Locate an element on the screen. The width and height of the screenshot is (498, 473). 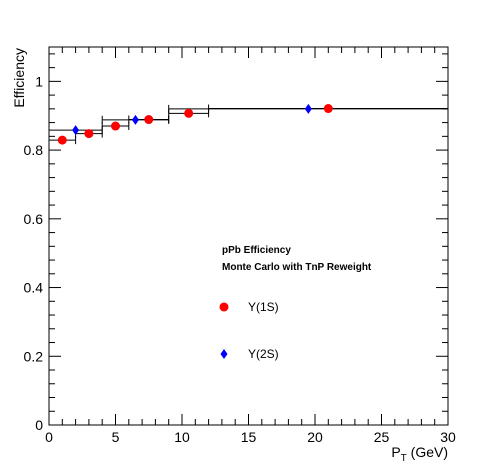
legend-label-upsilon-2s: Υ(2S) is located at coordinates (263, 354).